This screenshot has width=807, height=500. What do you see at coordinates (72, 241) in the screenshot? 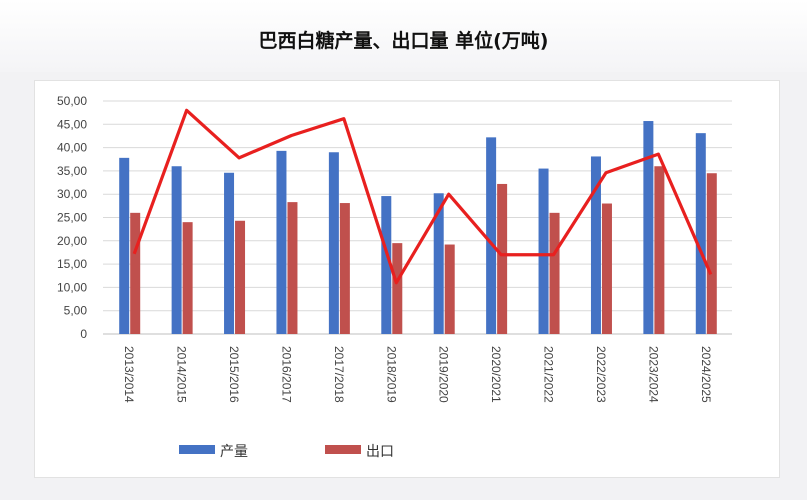
I see `y-tick-label: 20,00` at bounding box center [72, 241].